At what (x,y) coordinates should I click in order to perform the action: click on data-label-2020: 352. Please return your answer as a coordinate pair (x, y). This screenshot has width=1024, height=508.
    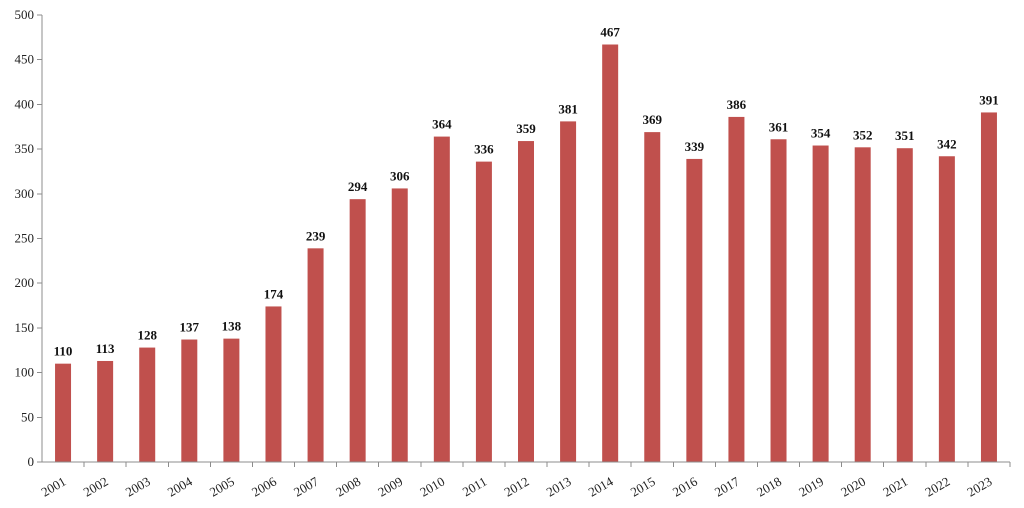
    Looking at the image, I should click on (863, 134).